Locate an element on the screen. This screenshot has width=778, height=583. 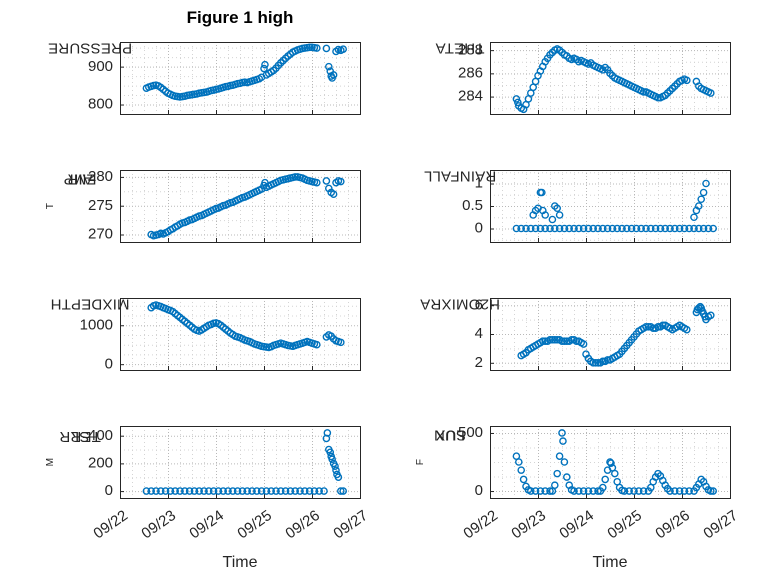
ylabel-theta: THETA is located at coordinates (460, 48).